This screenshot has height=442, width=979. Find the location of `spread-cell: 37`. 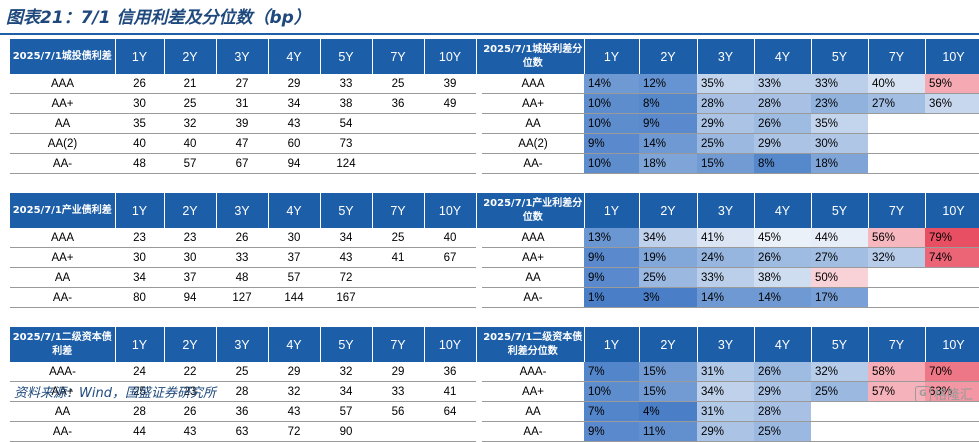

spread-cell: 37 is located at coordinates (190, 277).